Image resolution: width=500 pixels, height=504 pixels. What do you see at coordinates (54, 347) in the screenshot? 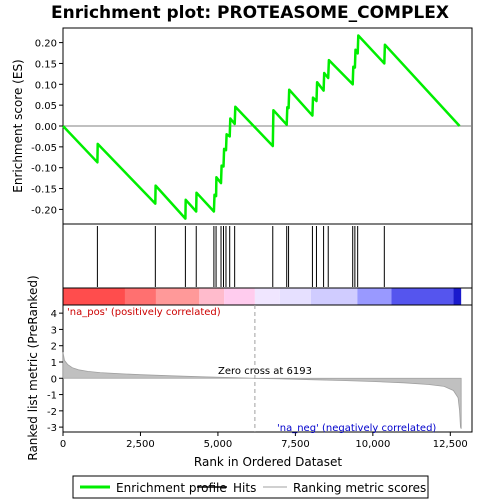
I see `metric-y-tick-label: 2` at bounding box center [54, 347].